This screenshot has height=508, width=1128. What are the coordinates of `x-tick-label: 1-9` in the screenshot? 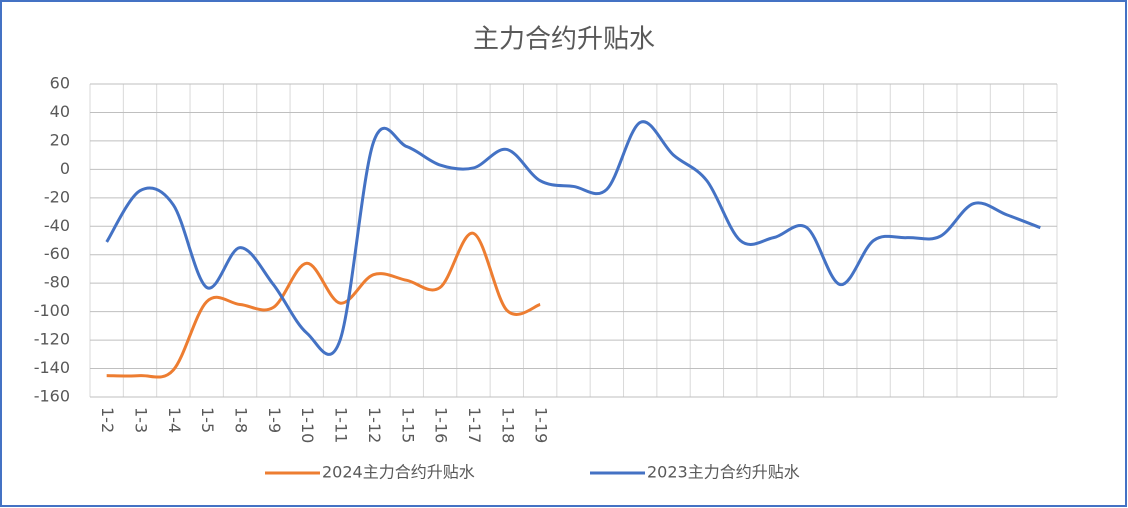 It's located at (274, 420).